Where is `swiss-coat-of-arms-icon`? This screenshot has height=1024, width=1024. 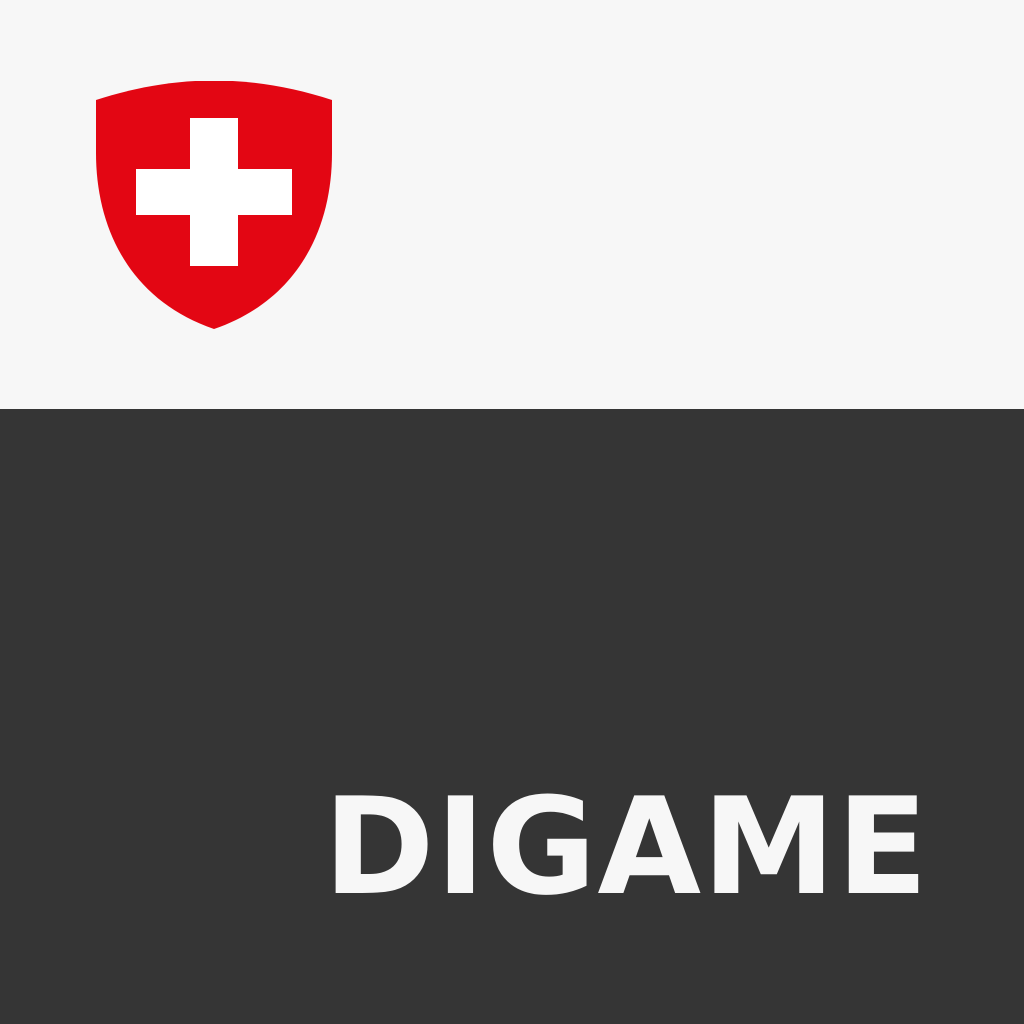 swiss-coat-of-arms-icon is located at coordinates (214, 205).